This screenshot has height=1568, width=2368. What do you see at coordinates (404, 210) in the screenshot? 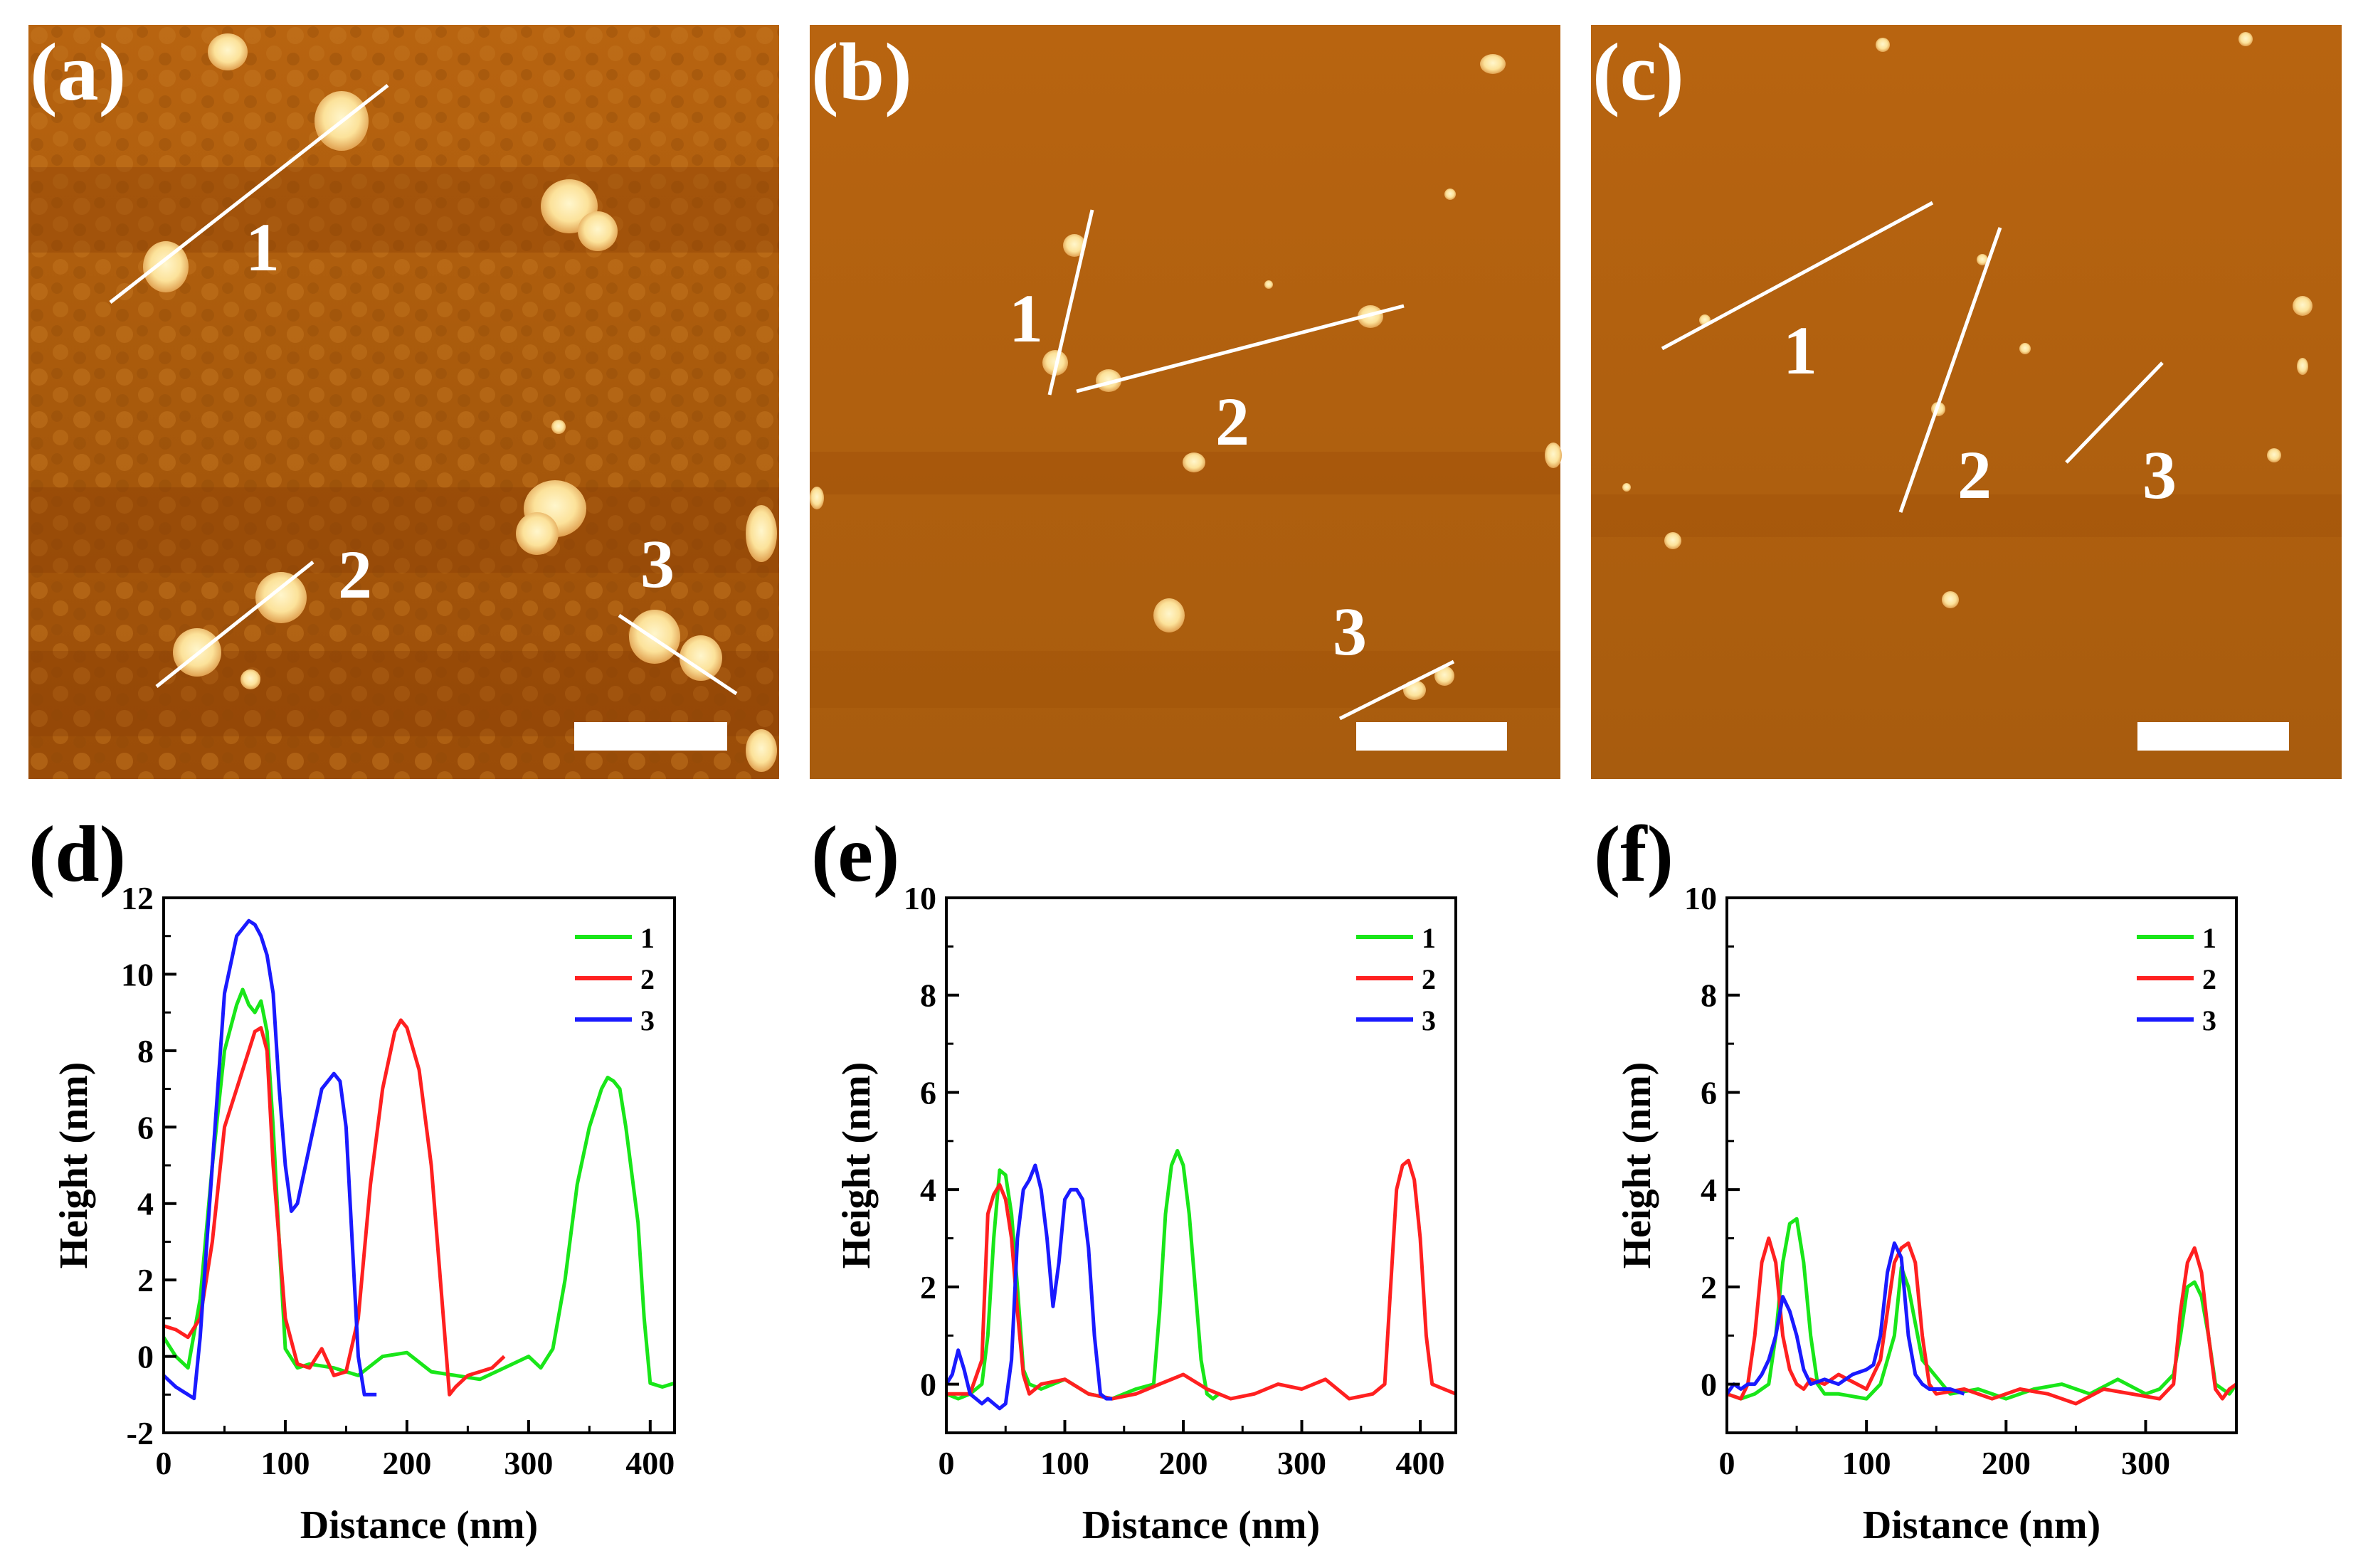
I see `afm-dark-band` at bounding box center [404, 210].